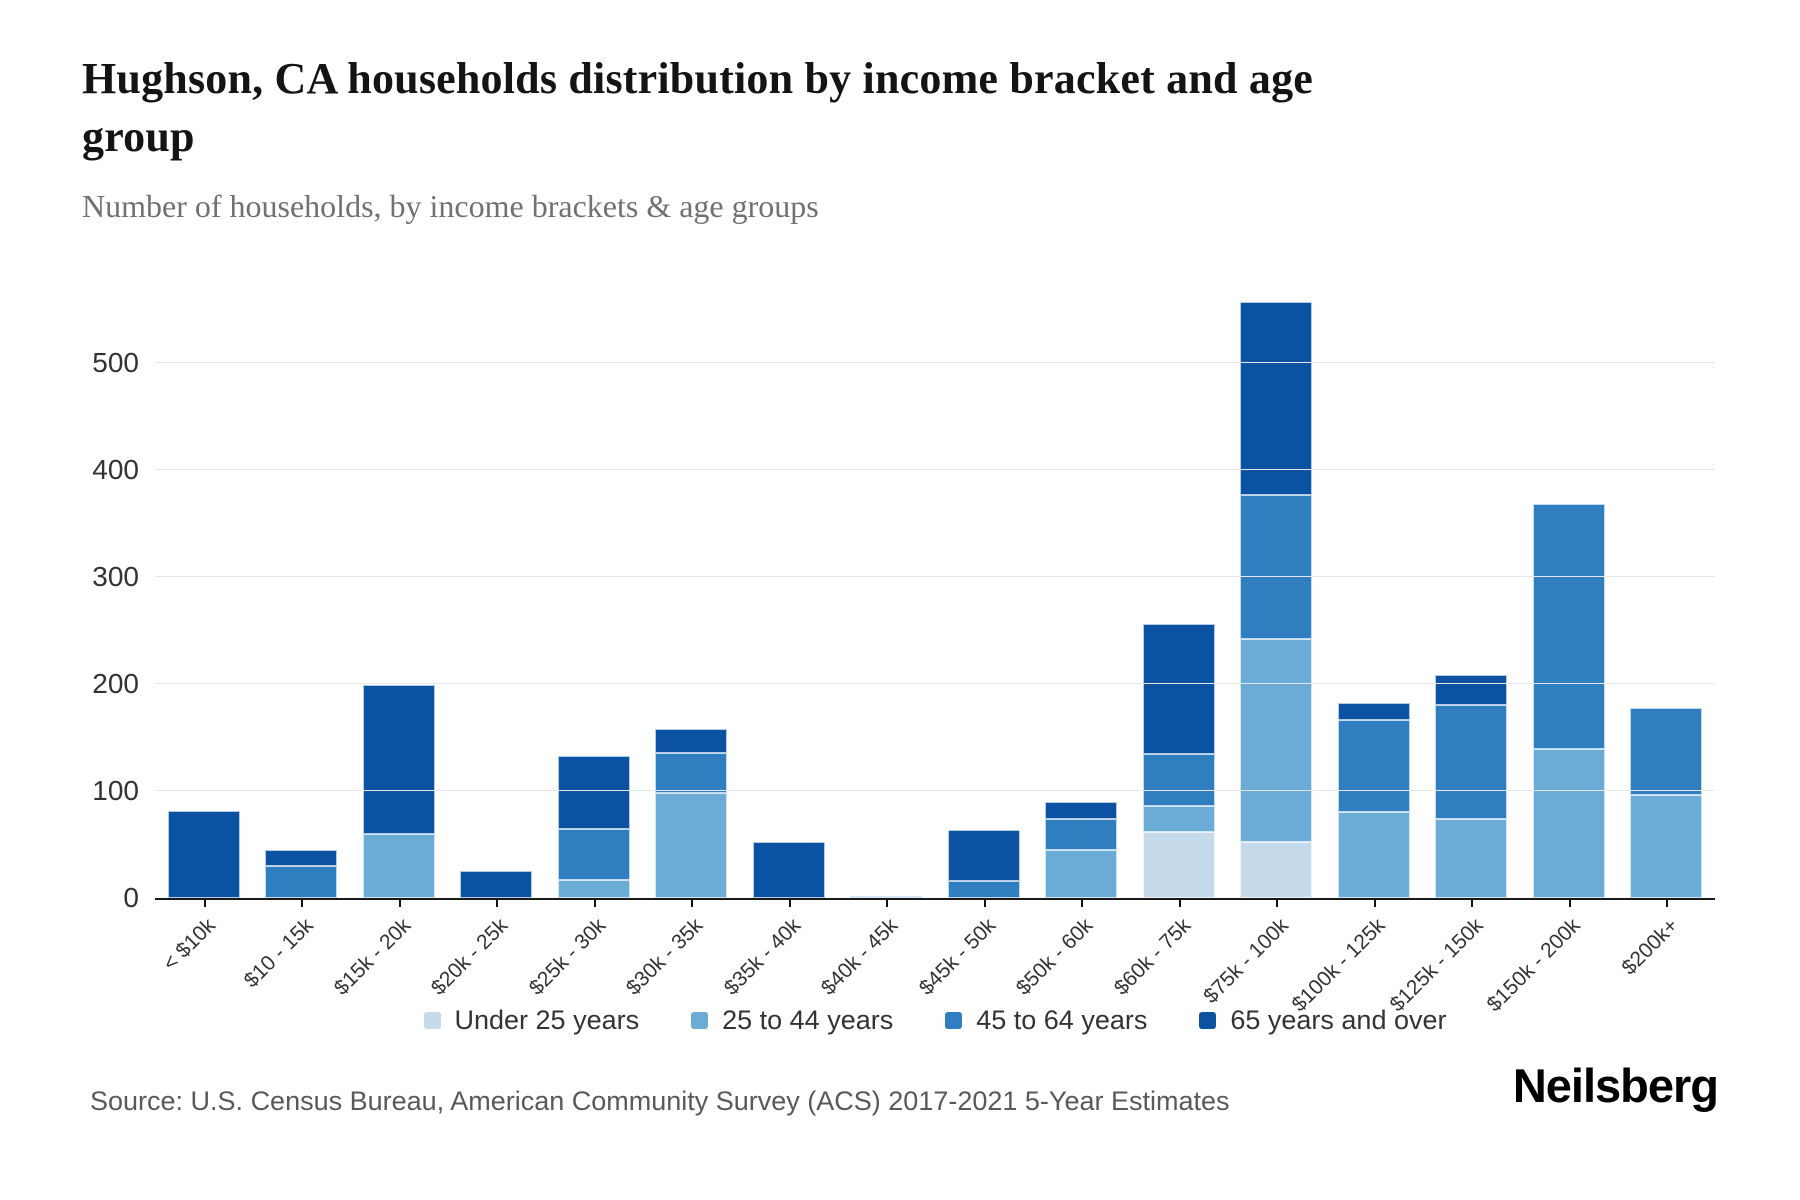  I want to click on y-axis-tick-label: 500, so click(115, 363).